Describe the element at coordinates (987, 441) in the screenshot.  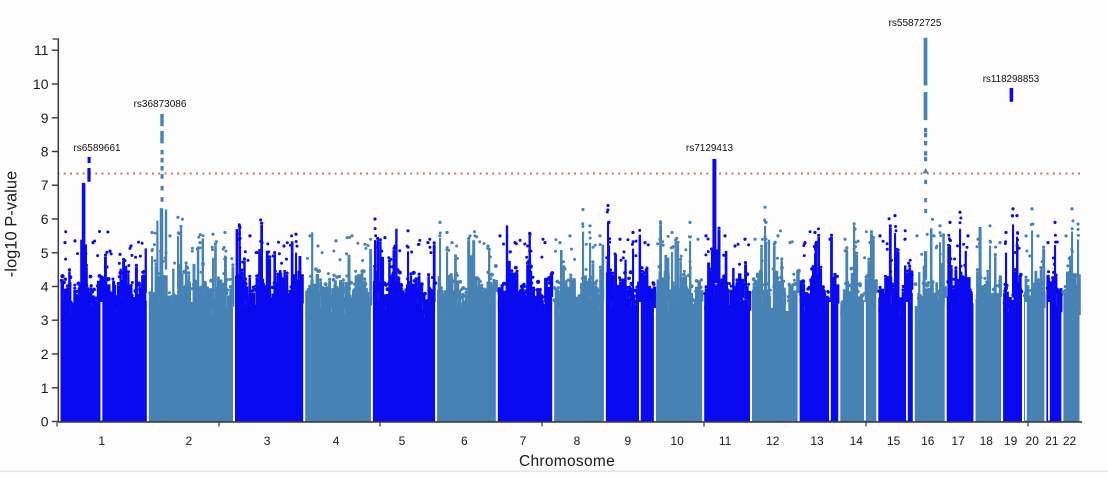
I see `svg-text: 18` at that location.